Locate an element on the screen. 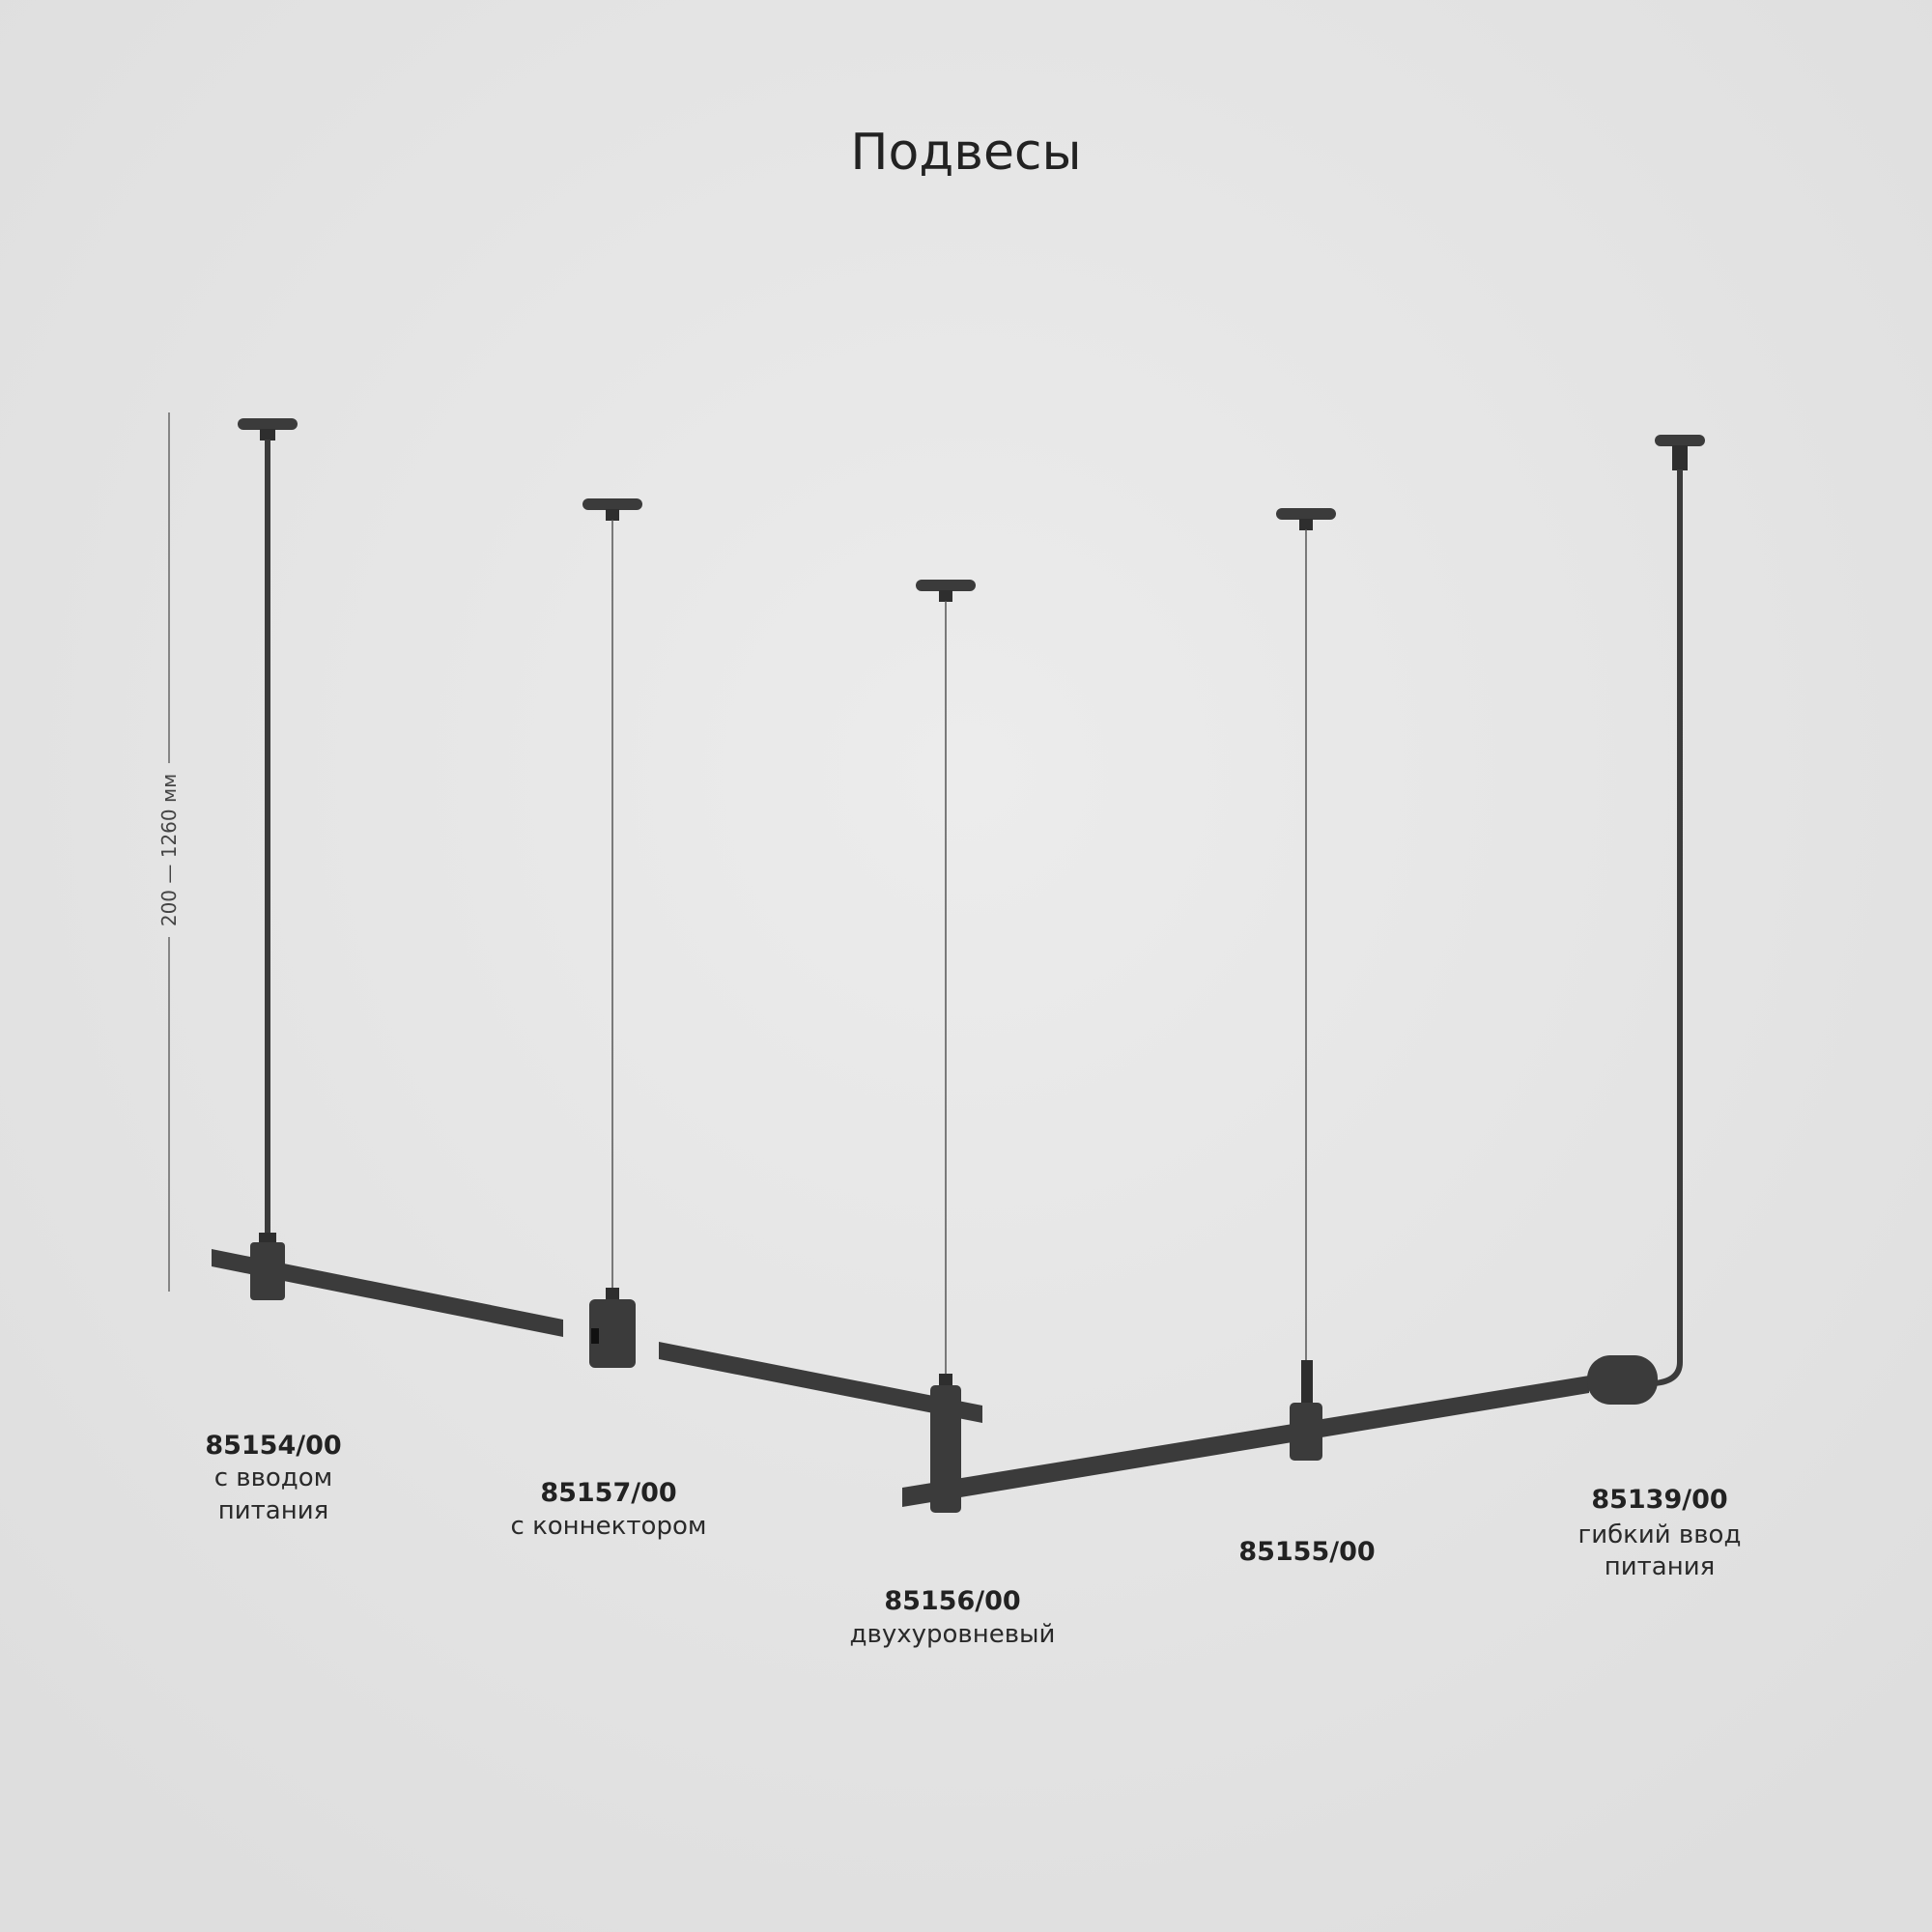  power-feed-body is located at coordinates (1622, 1380).